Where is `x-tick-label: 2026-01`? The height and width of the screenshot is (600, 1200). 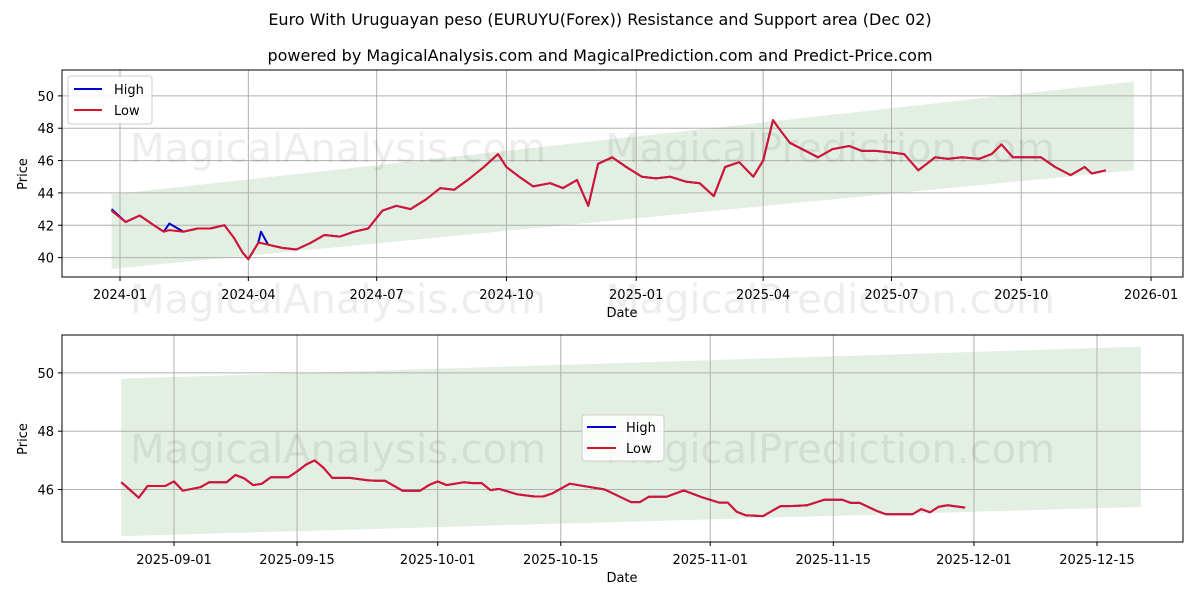 x-tick-label: 2026-01 is located at coordinates (1151, 295).